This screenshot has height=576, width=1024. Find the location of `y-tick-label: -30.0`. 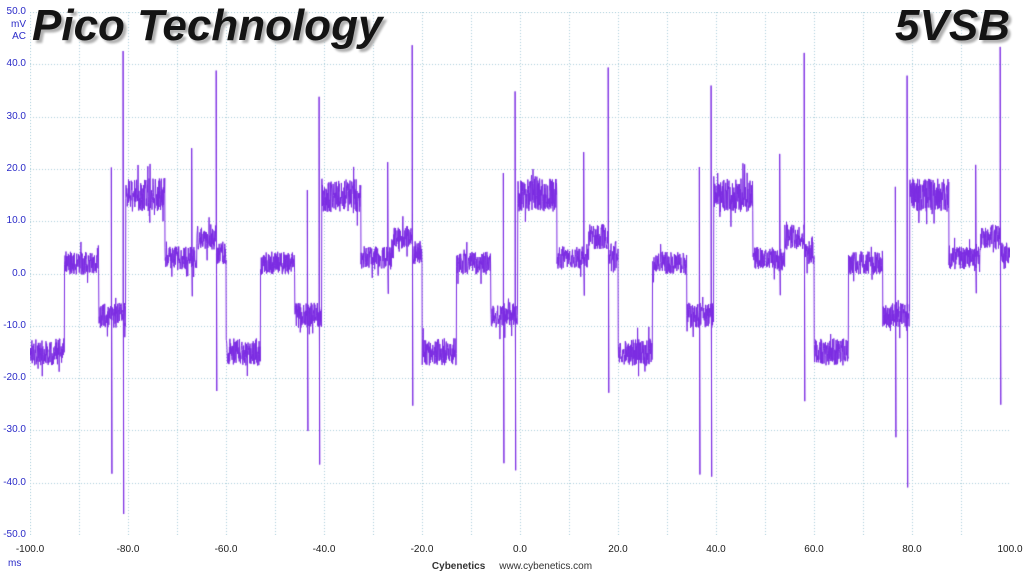

y-tick-label: -30.0 is located at coordinates (14, 430).